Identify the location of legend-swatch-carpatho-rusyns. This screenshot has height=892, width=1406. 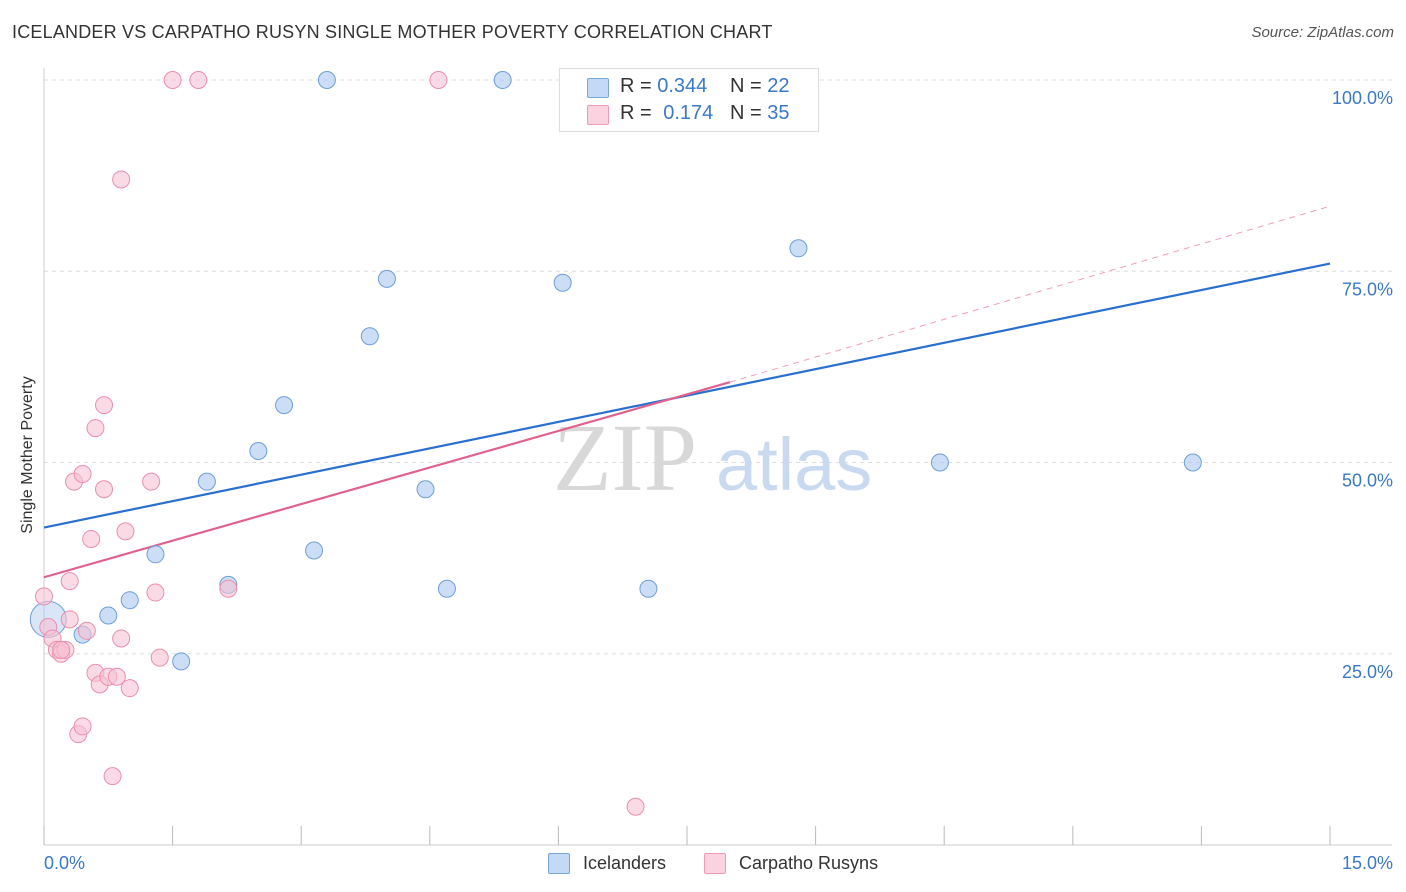
(598, 115).